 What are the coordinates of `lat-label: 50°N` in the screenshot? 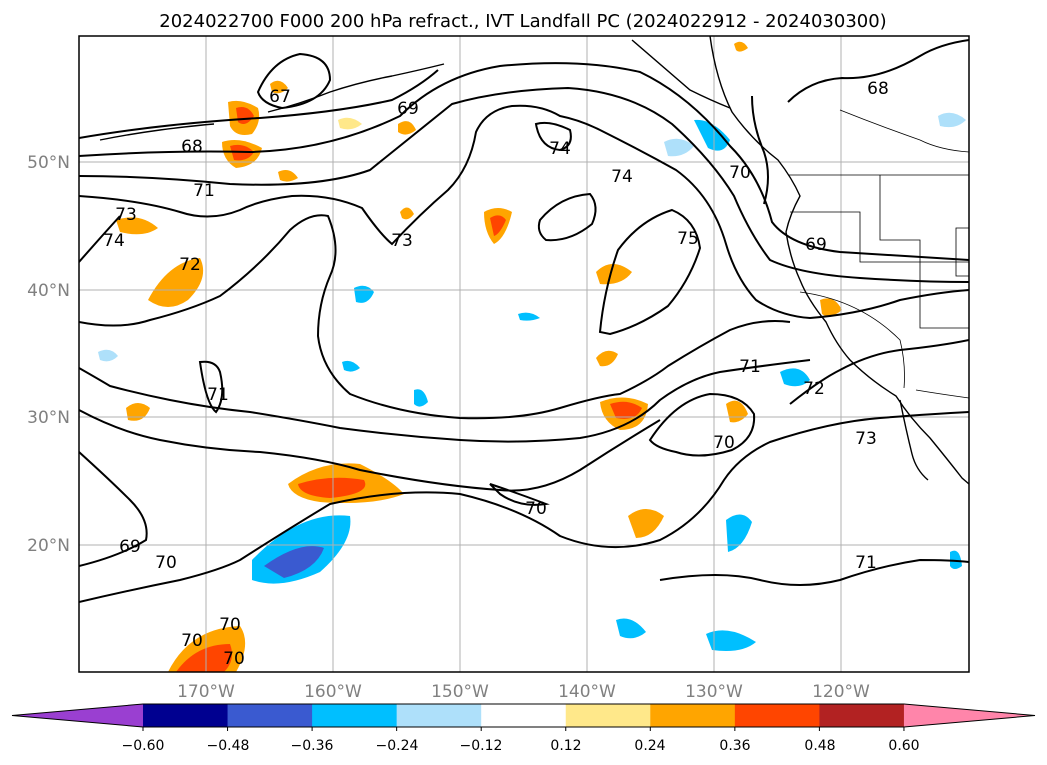 It's located at (48, 163).